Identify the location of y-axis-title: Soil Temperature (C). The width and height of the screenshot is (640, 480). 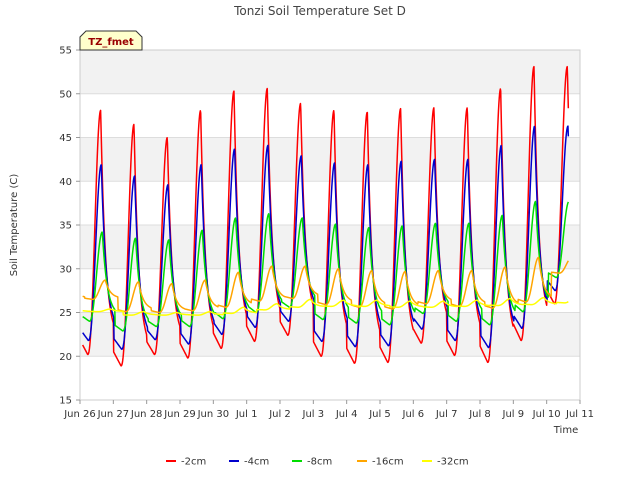
(14, 225).